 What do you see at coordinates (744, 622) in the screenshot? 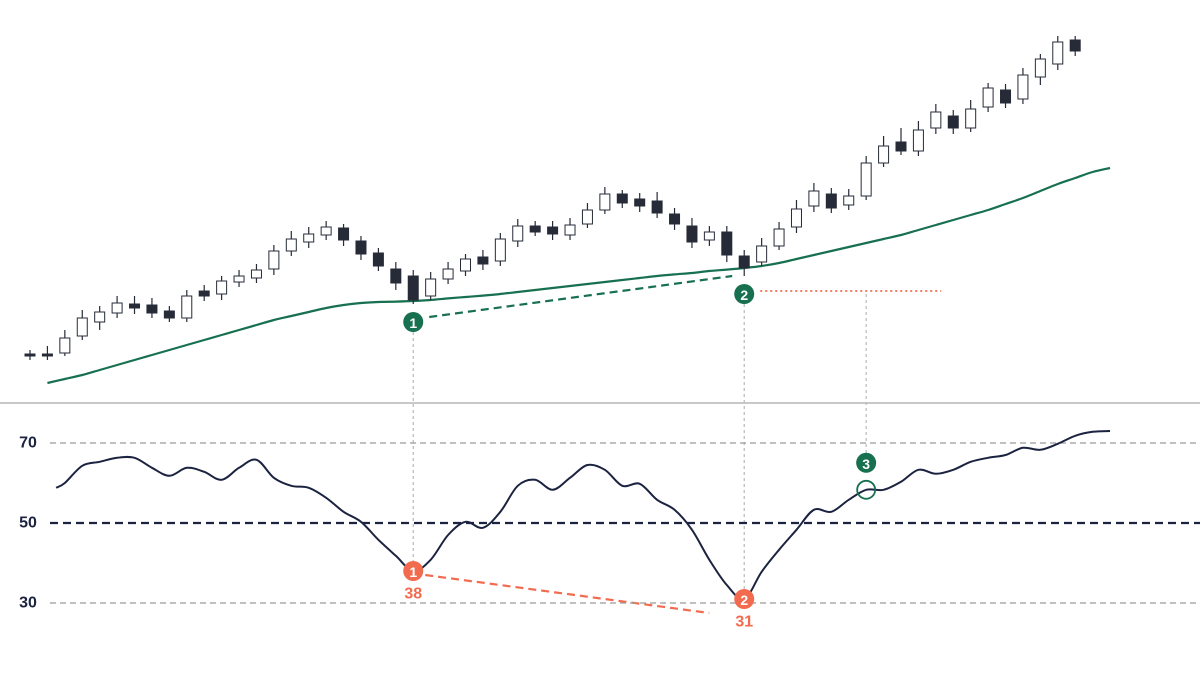
I see `value-label: 31` at bounding box center [744, 622].